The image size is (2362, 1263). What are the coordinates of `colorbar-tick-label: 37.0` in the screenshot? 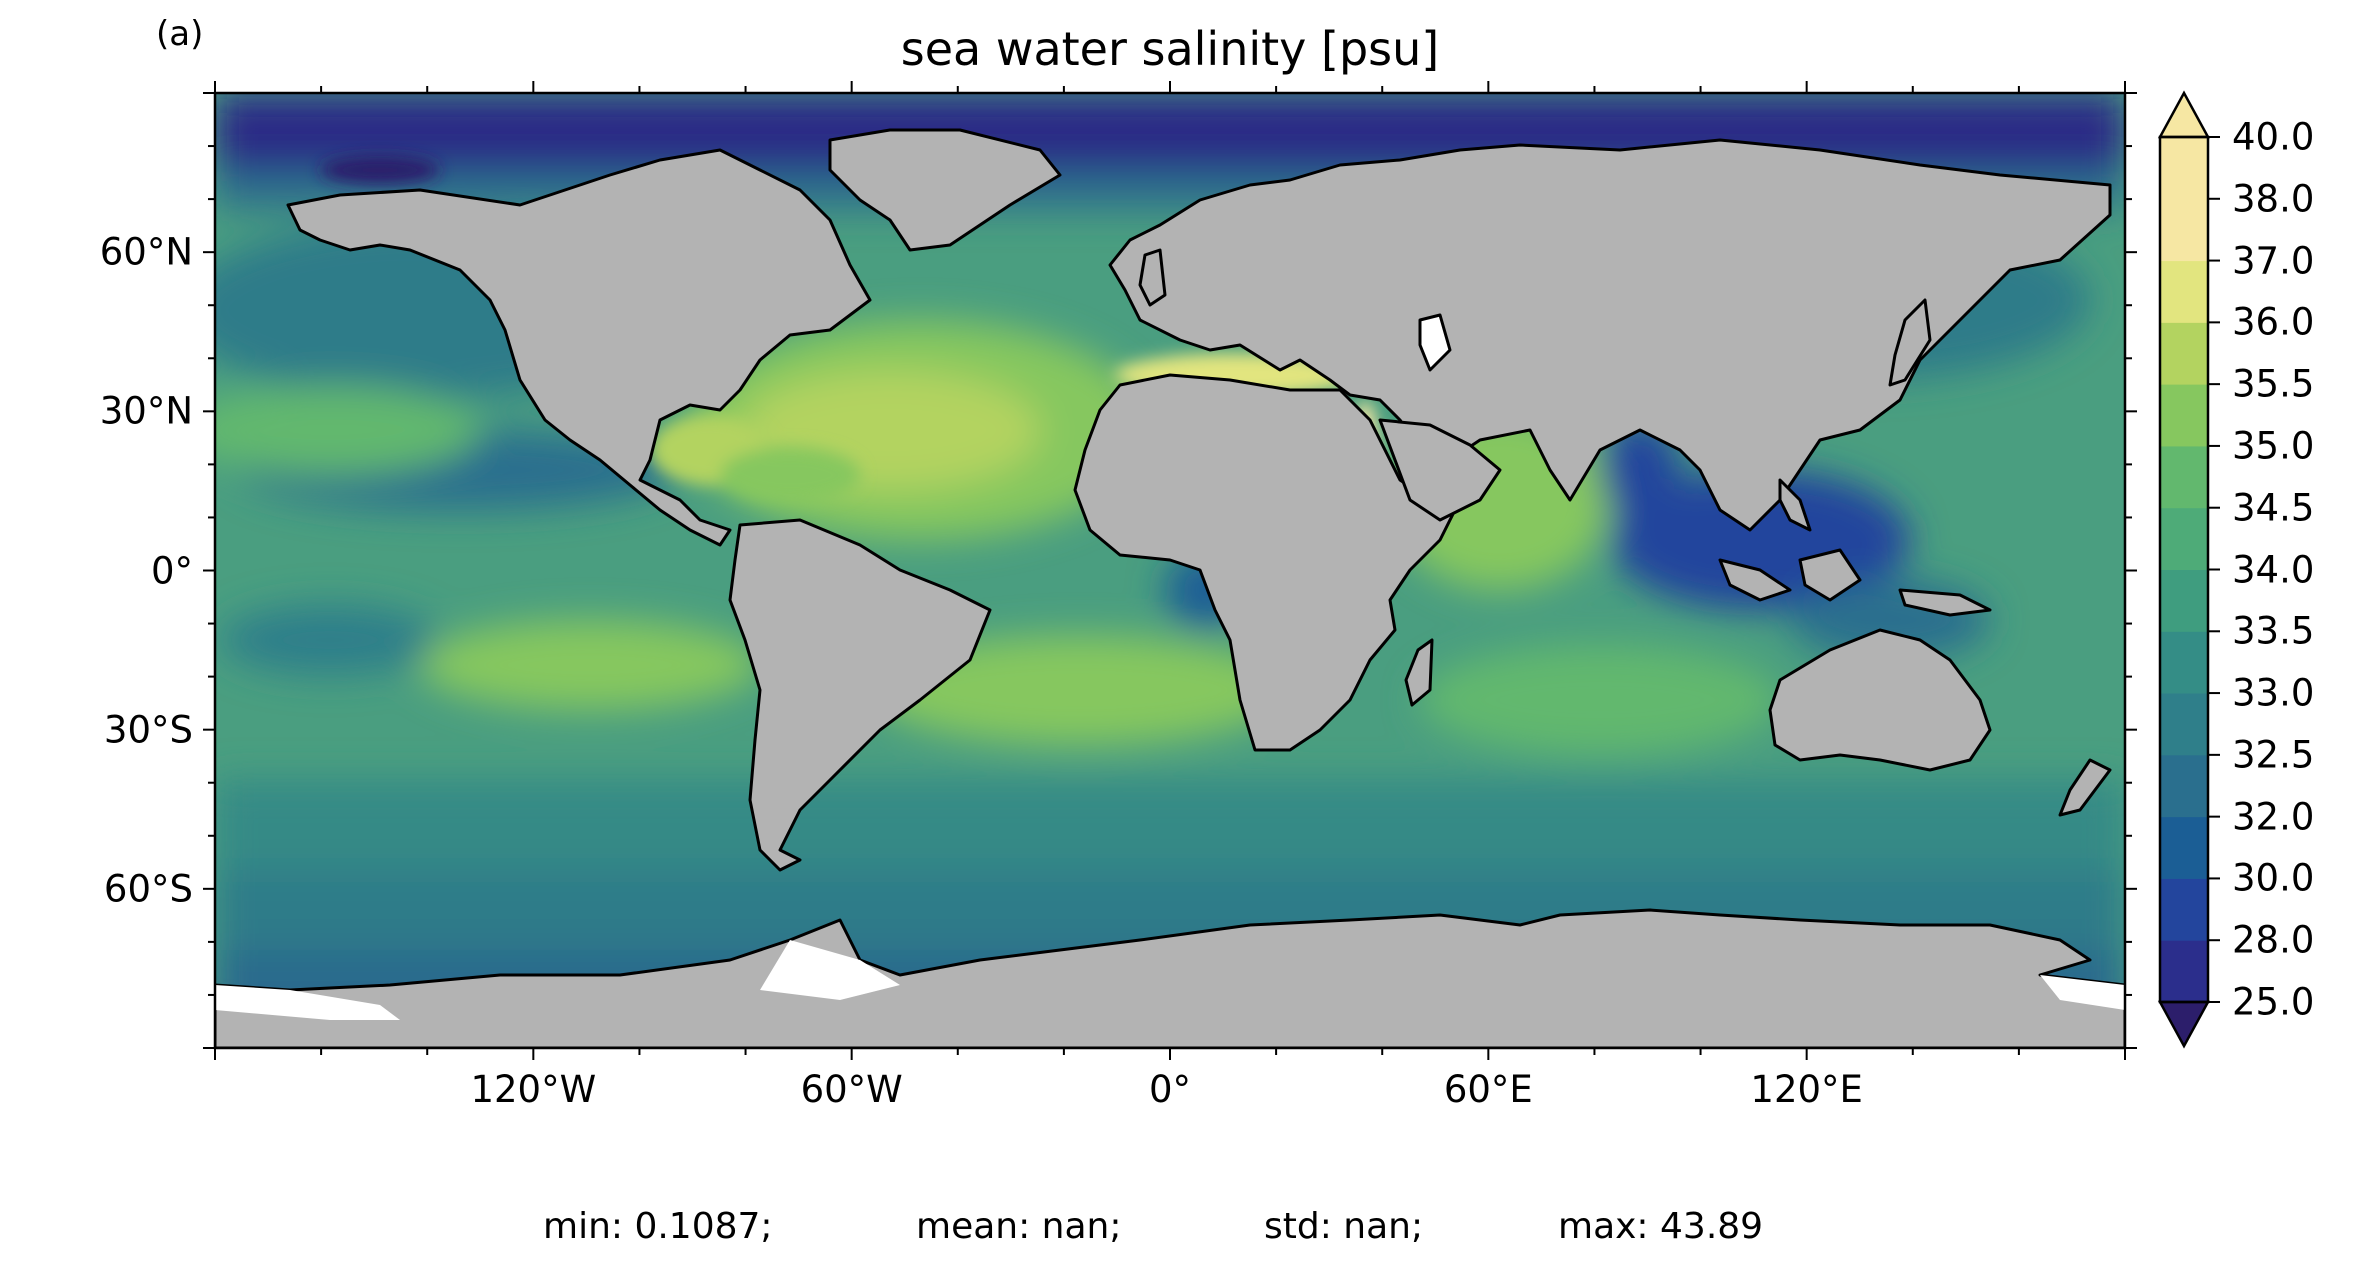 It's located at (2273, 261).